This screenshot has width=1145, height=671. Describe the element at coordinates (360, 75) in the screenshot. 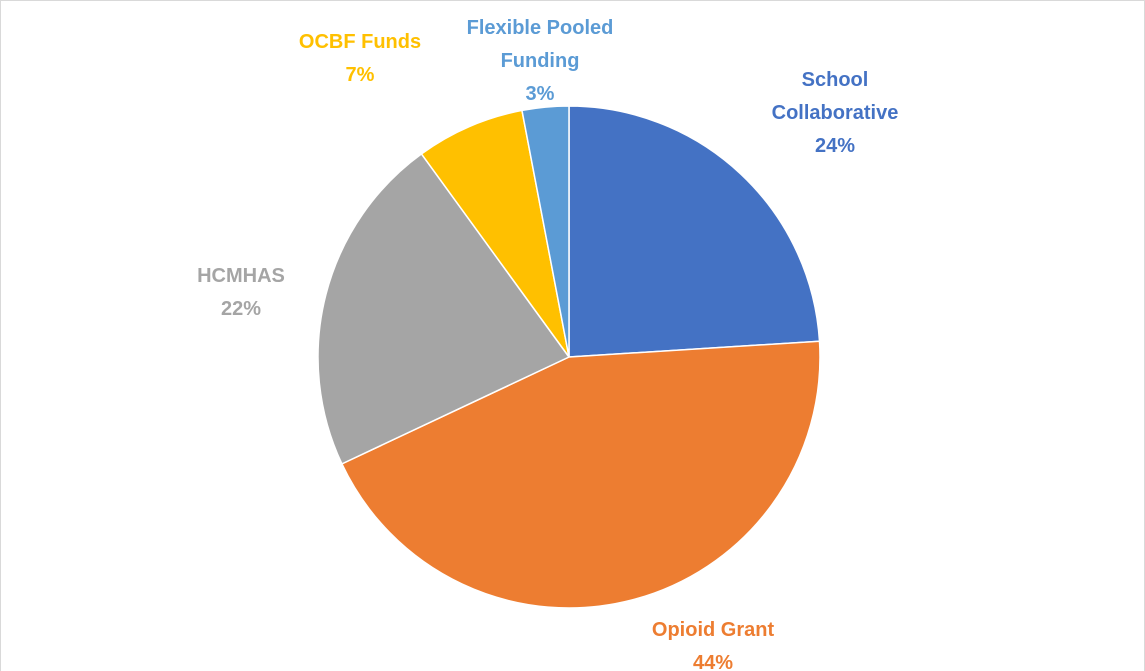

I see `slice-value: 7%` at that location.